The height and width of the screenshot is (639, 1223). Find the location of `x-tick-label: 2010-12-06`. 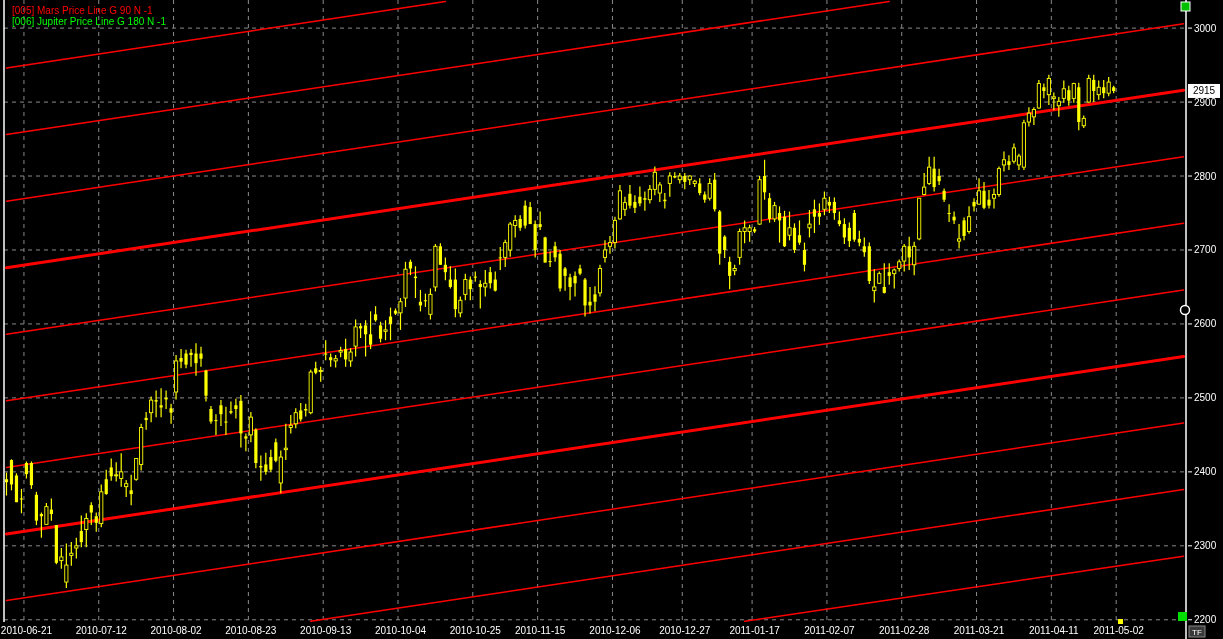

x-tick-label: 2010-12-06 is located at coordinates (615, 630).